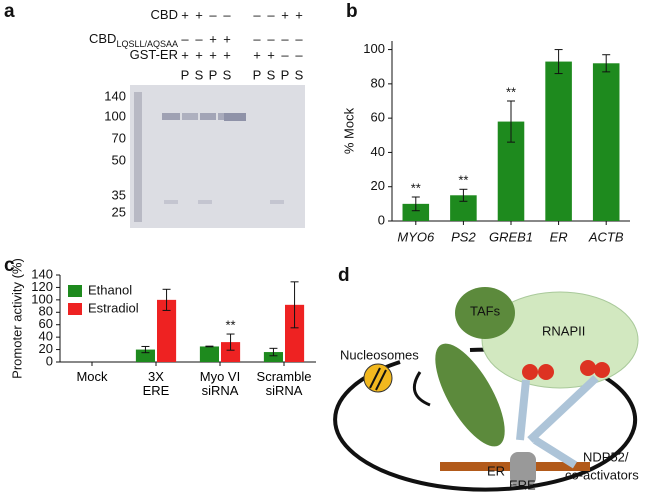  What do you see at coordinates (42, 286) in the screenshot?
I see `y-tick-label: 120` at bounding box center [42, 286].